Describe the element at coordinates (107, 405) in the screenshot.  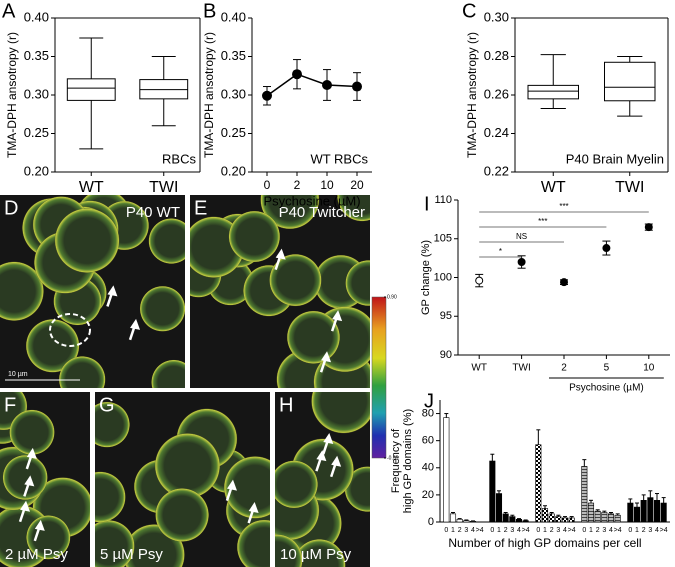
I see `panel-letter: G` at that location.